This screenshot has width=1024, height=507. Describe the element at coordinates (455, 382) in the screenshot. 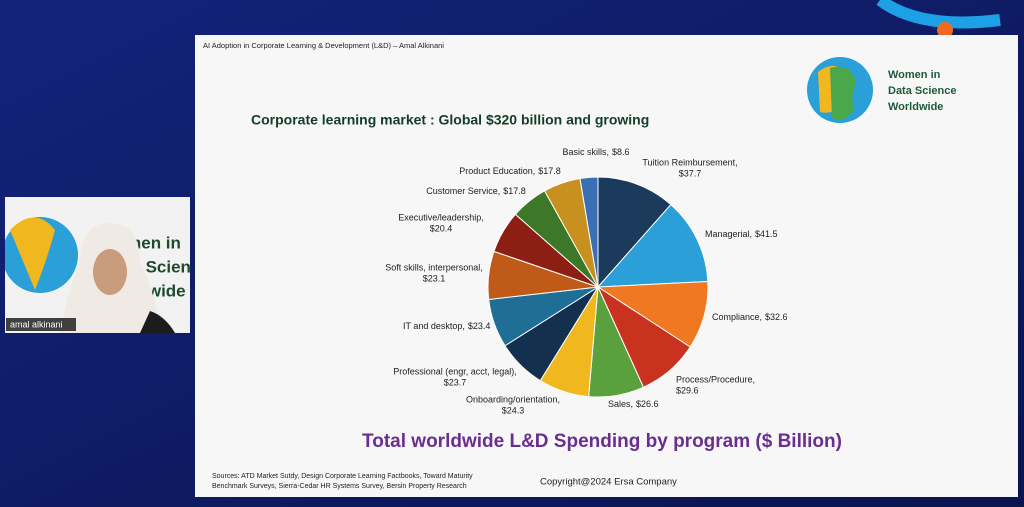

I see `slice-value-label: $23.7` at that location.